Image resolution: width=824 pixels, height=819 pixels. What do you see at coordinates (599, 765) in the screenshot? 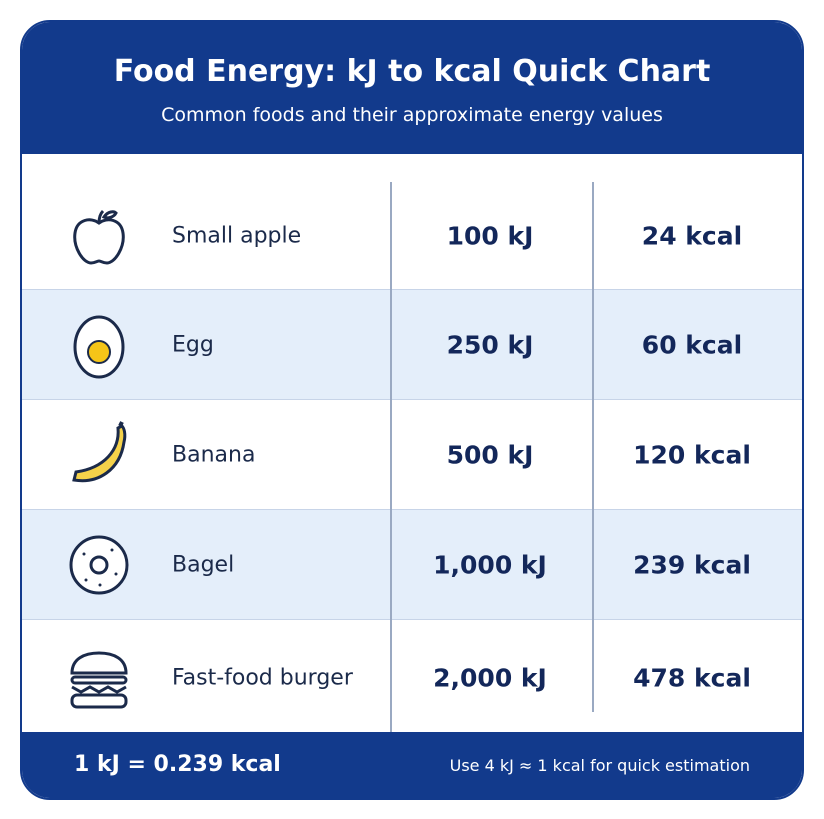
I see `tip: Use 4 kJ ≈ 1 kcal for quick estimation` at bounding box center [599, 765].